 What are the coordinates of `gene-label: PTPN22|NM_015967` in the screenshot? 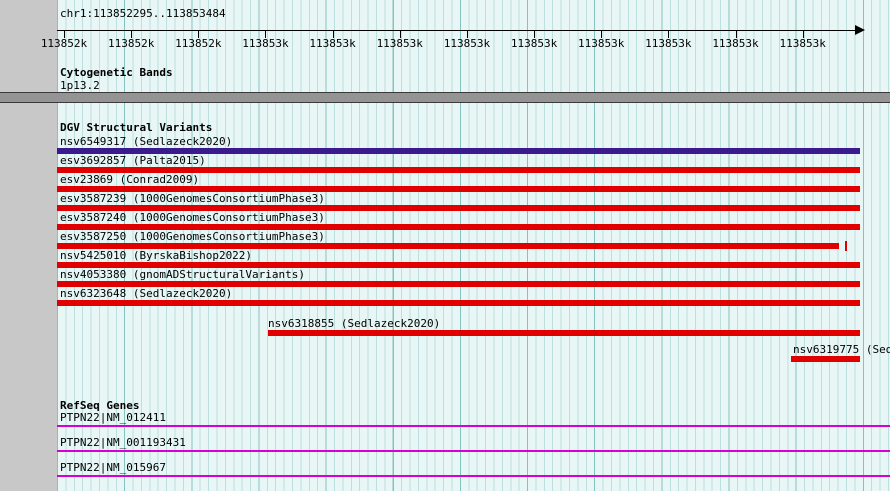 It's located at (113, 467).